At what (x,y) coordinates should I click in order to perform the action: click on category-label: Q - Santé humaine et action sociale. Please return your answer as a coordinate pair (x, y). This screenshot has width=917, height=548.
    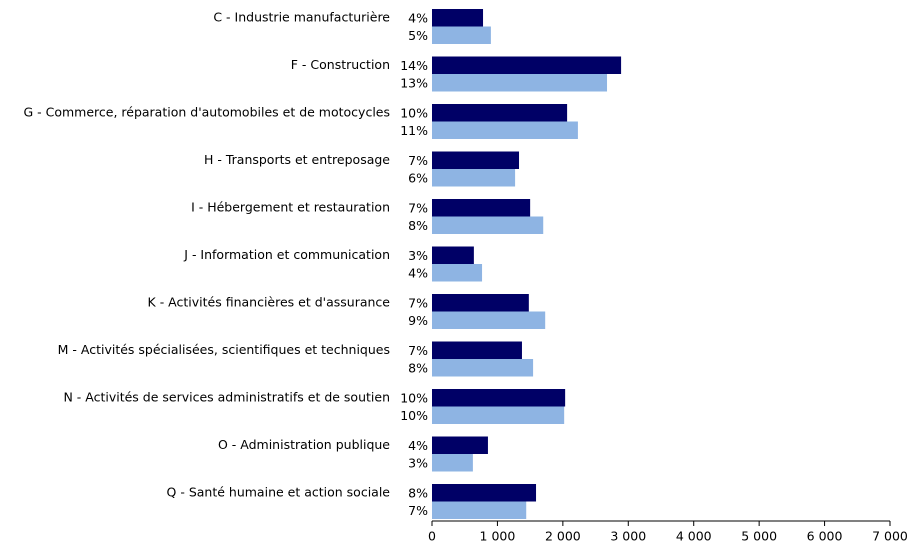
    Looking at the image, I should click on (279, 491).